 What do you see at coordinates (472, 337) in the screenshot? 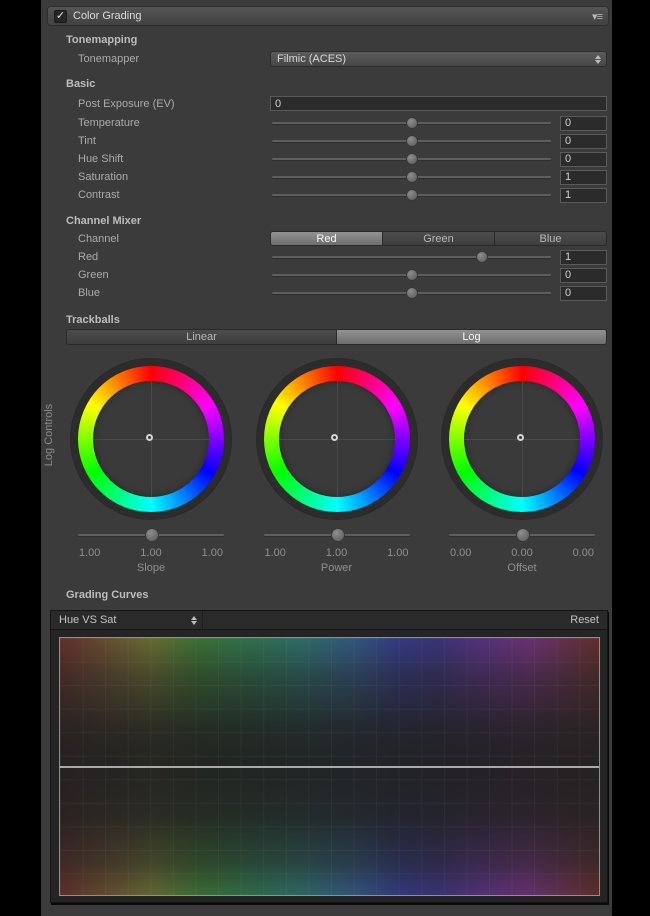
I see `mode-log-button: Log` at bounding box center [472, 337].